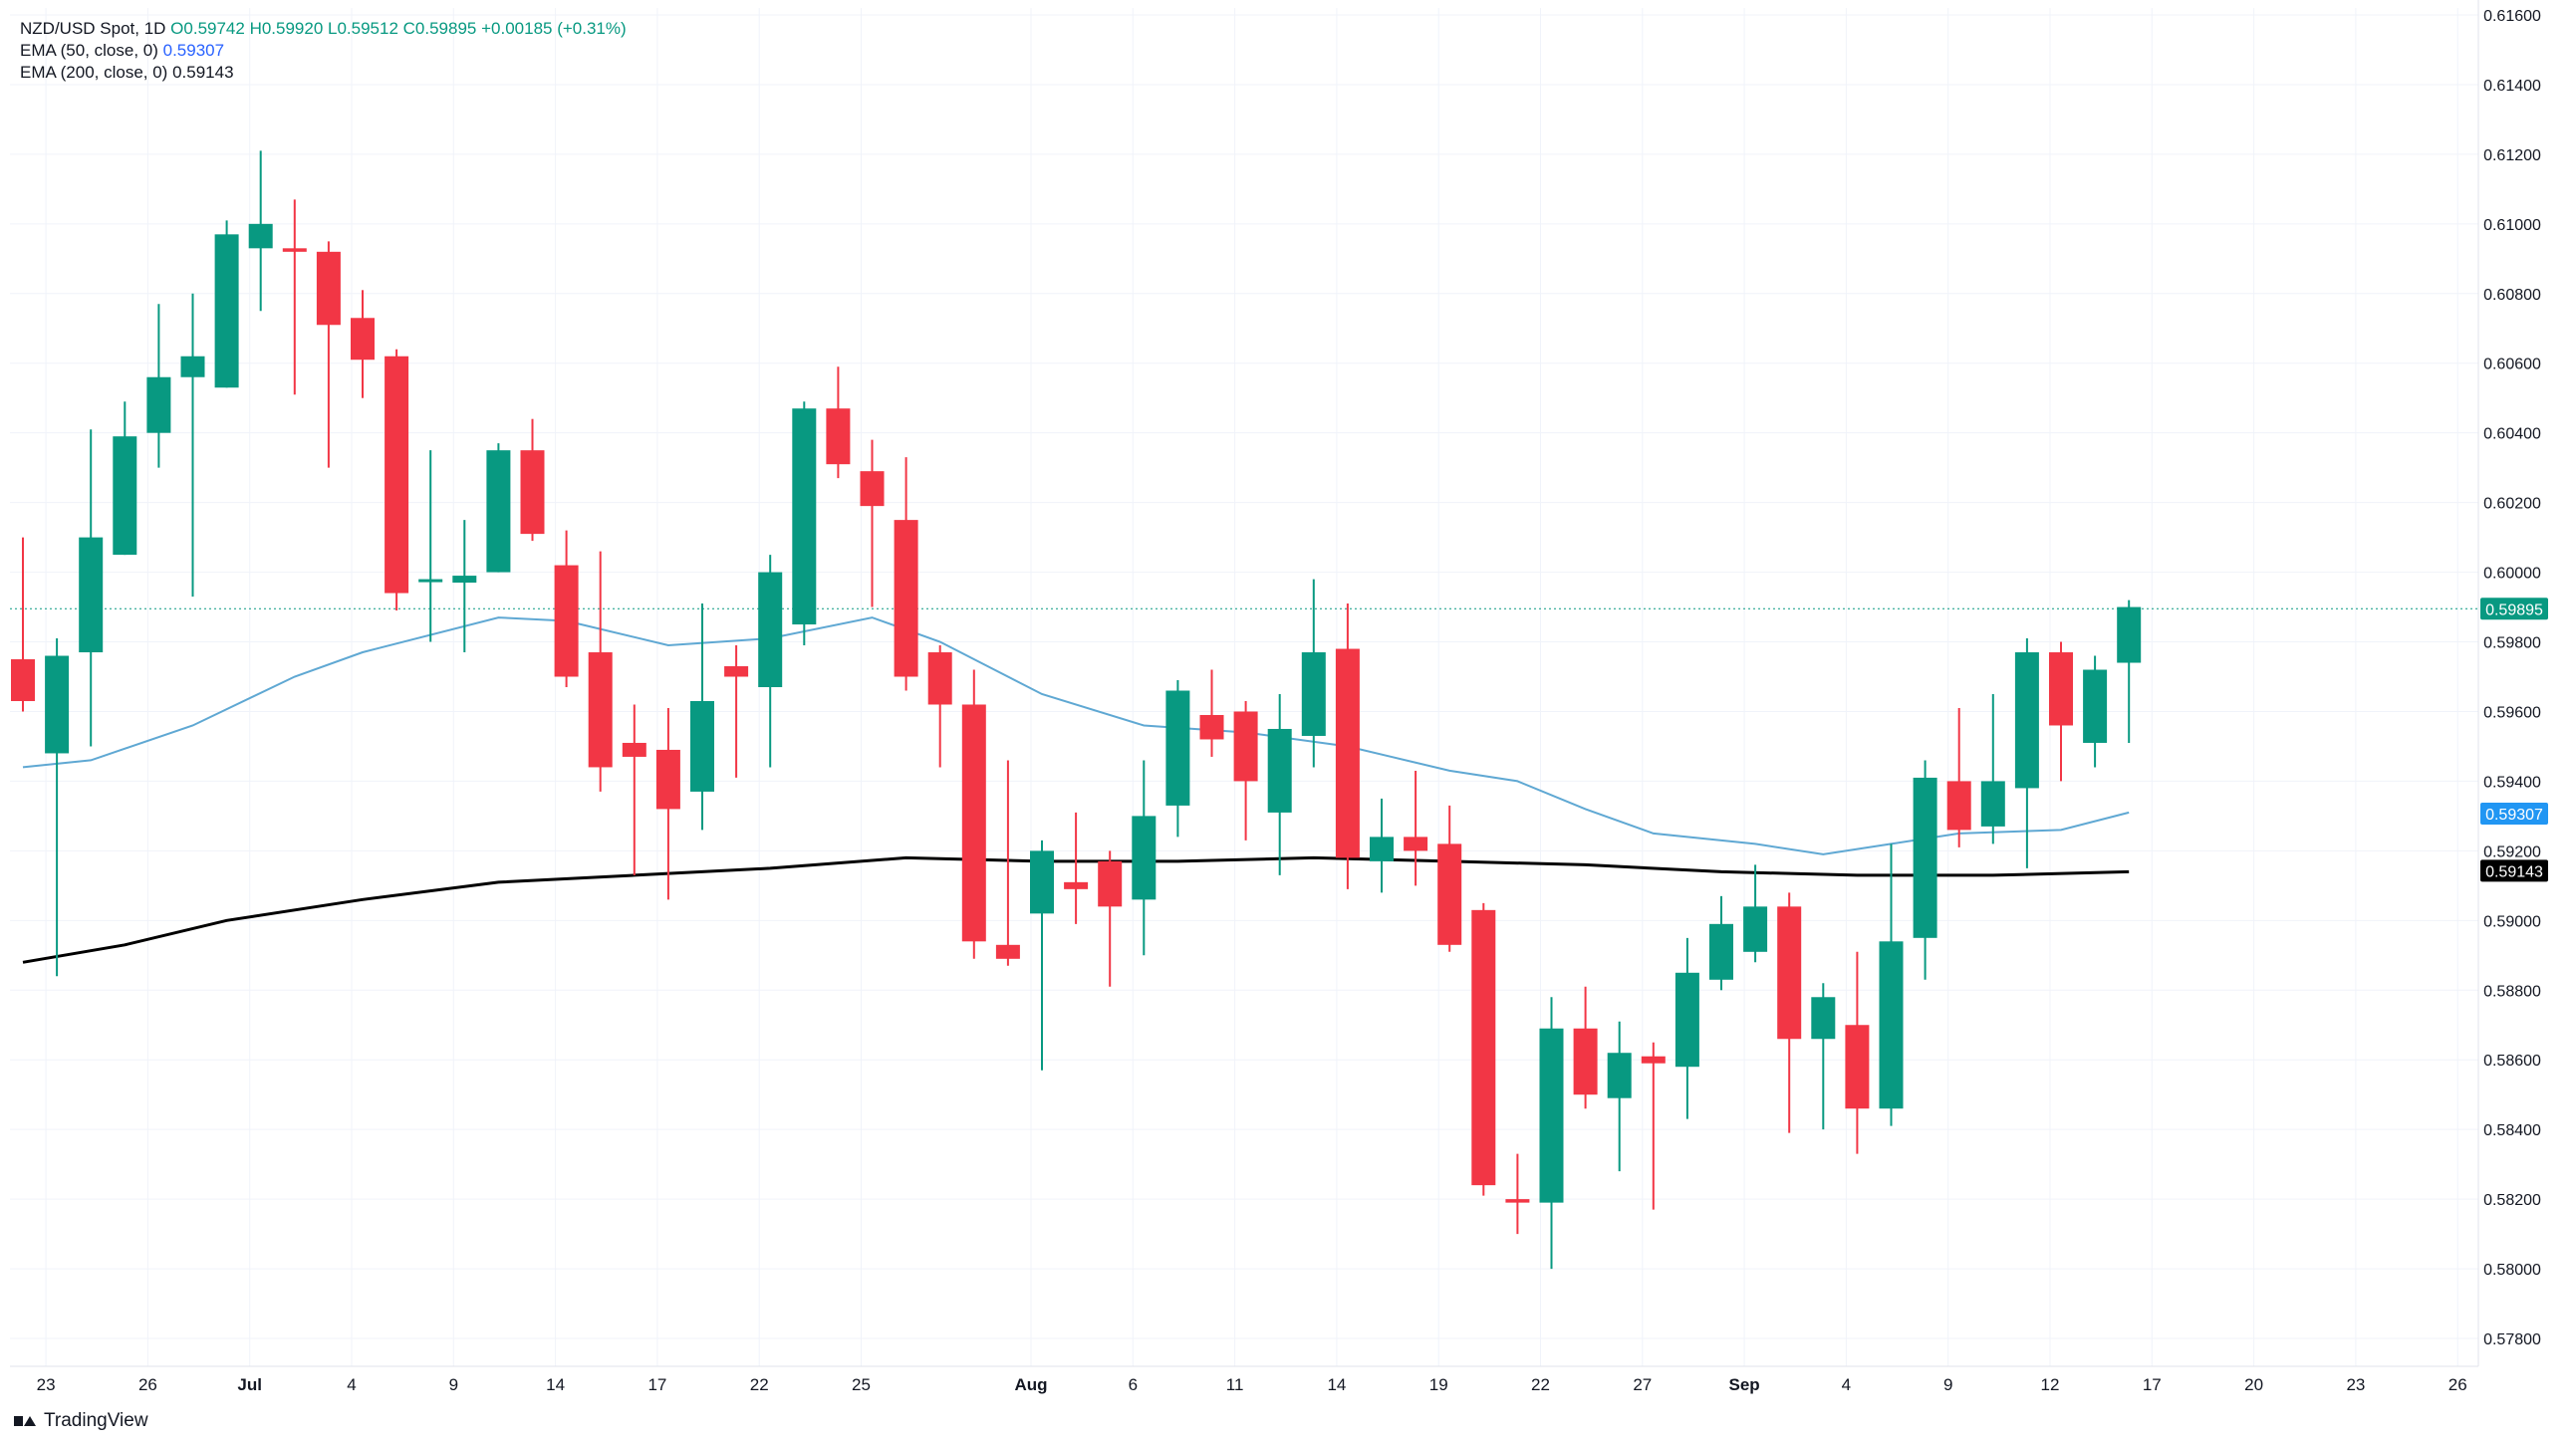  I want to click on price-tick-label: 0.58400, so click(2512, 1130).